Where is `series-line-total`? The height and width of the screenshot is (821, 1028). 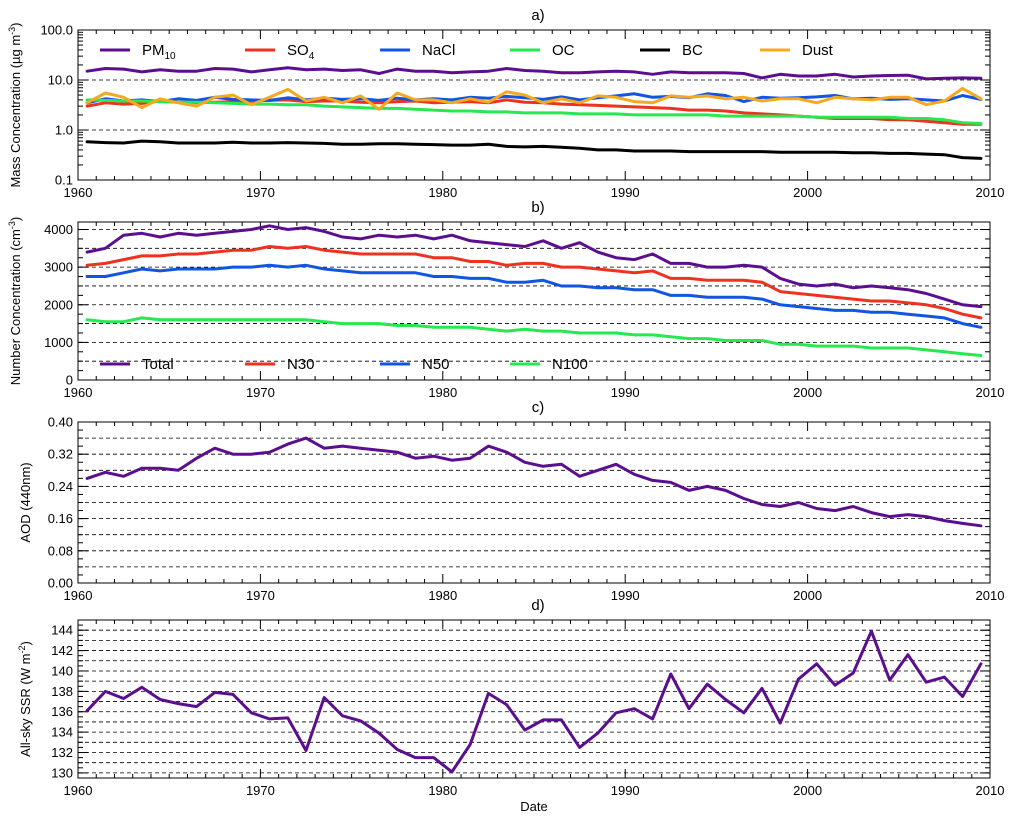 series-line-total is located at coordinates (534, 266).